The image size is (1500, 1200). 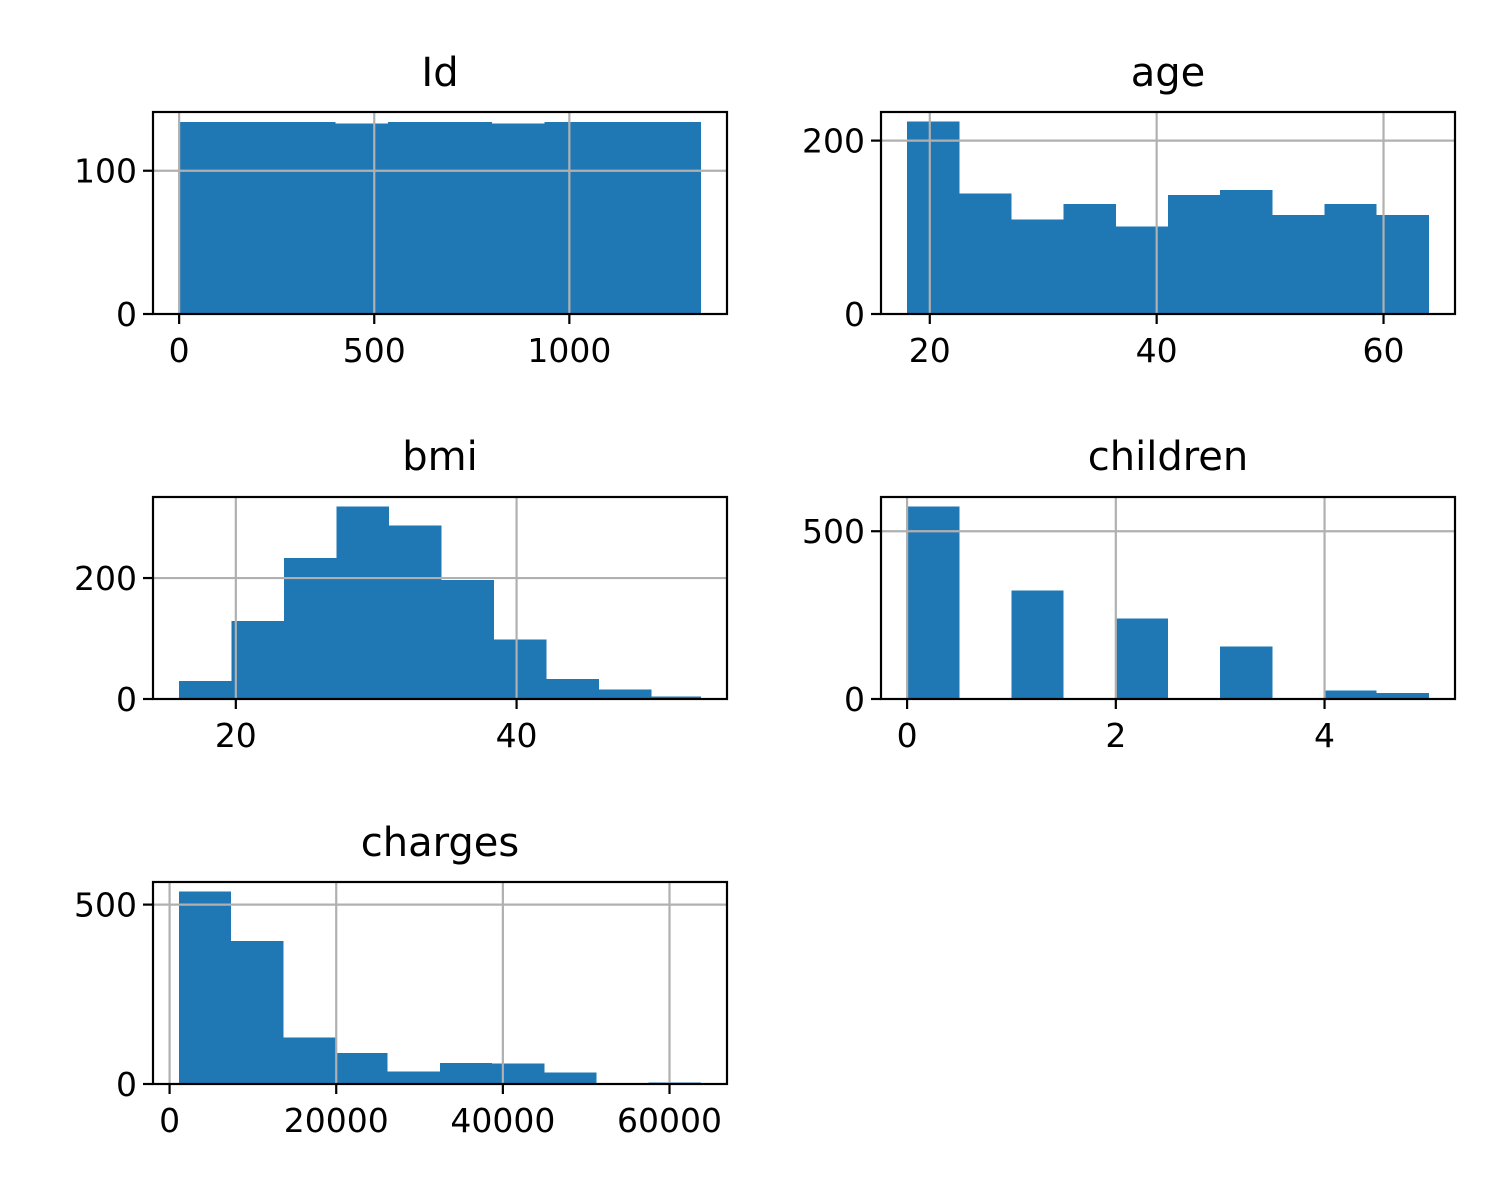 What do you see at coordinates (1324, 735) in the screenshot?
I see `x-tick-label-children-2: 4` at bounding box center [1324, 735].